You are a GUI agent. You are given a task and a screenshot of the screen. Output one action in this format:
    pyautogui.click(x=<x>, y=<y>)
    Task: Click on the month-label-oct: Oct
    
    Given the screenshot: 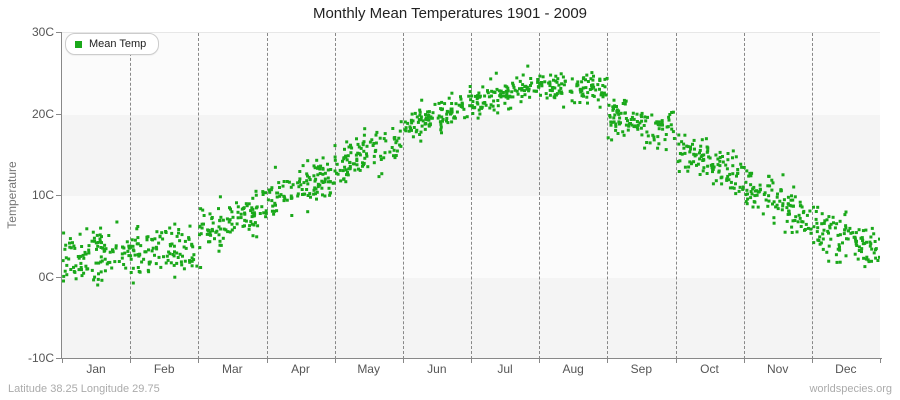 What is the action you would take?
    pyautogui.click(x=709, y=369)
    